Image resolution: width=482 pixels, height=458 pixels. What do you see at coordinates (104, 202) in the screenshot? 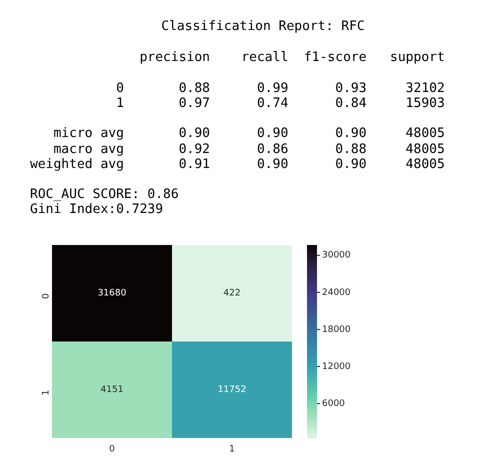
I see `text: ROC_AUC SCORE: 0.86 Gini Index:0.7239` at bounding box center [104, 202].